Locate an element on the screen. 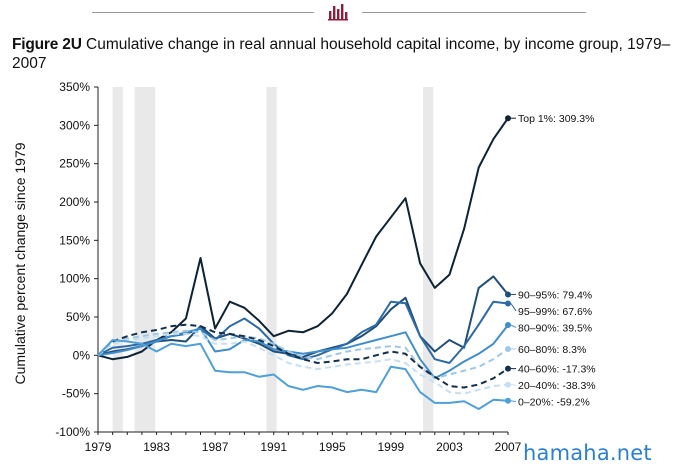  figure-label: Figure 2U is located at coordinates (47, 44).